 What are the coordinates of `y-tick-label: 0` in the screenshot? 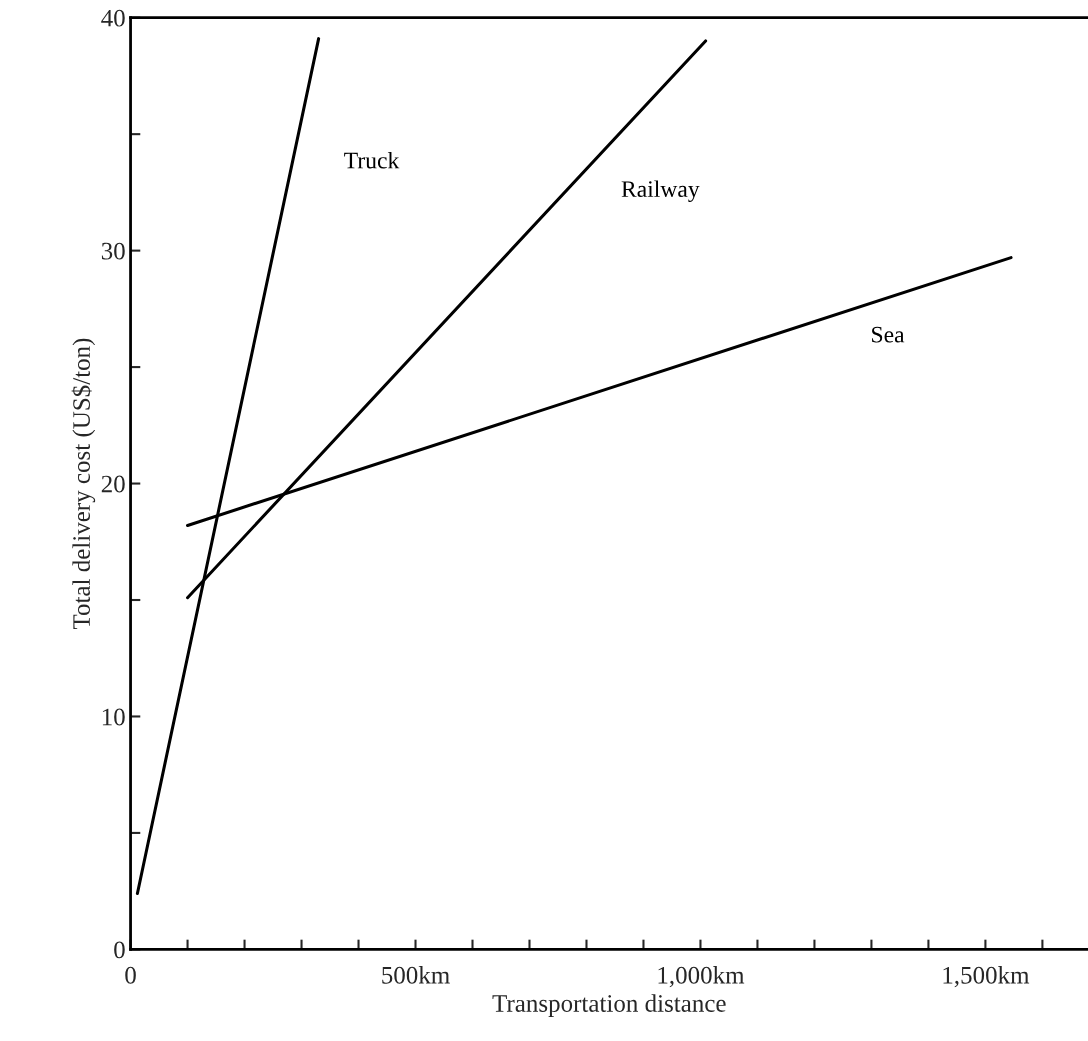 It's located at (119, 950).